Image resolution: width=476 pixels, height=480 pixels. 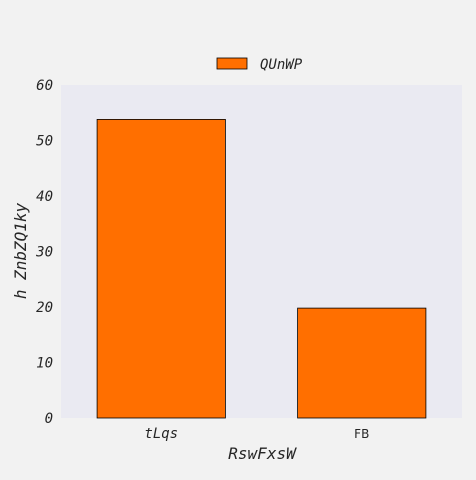 I want to click on bar-FB, so click(x=362, y=363).